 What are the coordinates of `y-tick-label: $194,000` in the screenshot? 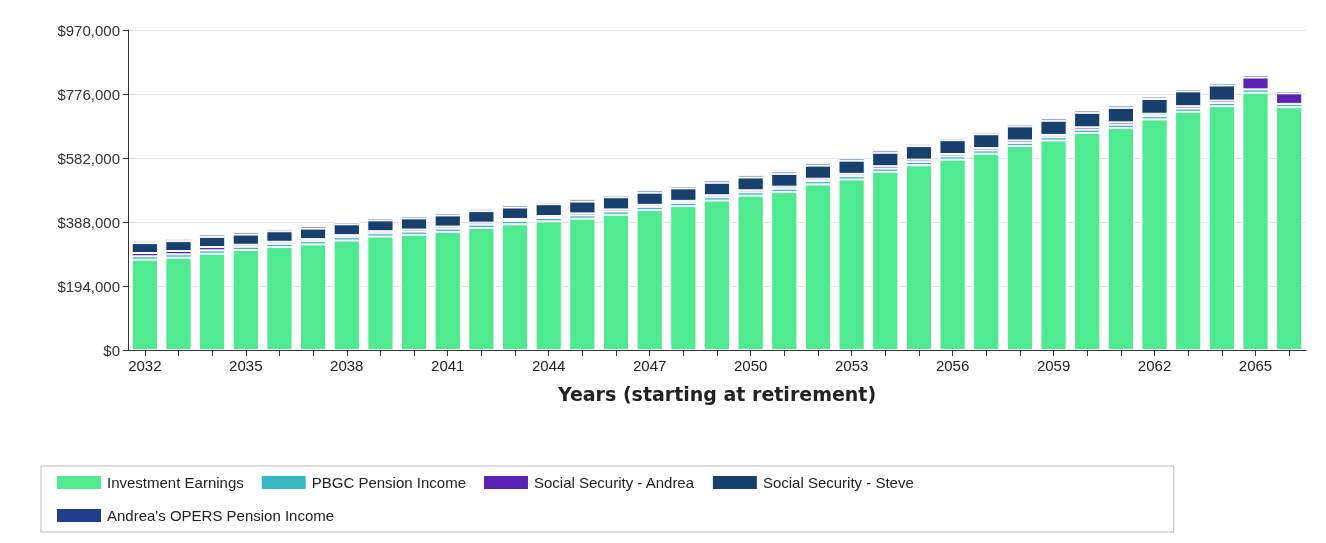 It's located at (88, 286).